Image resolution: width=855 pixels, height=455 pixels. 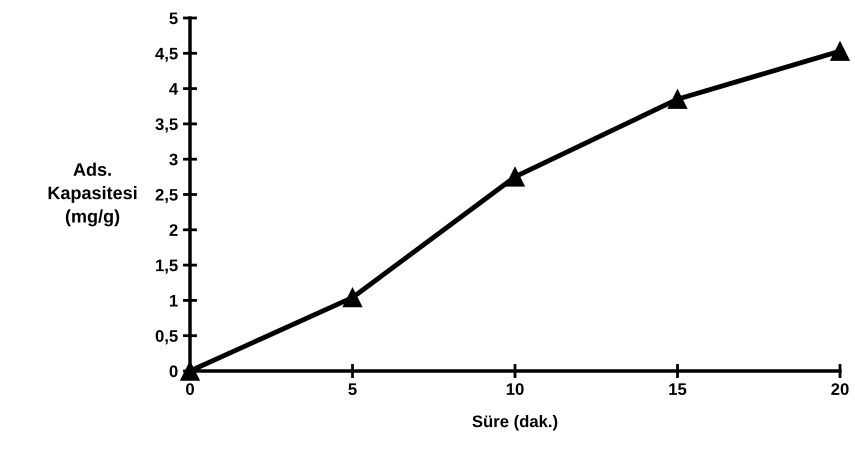 I want to click on x-tick-label: 20, so click(x=840, y=389).